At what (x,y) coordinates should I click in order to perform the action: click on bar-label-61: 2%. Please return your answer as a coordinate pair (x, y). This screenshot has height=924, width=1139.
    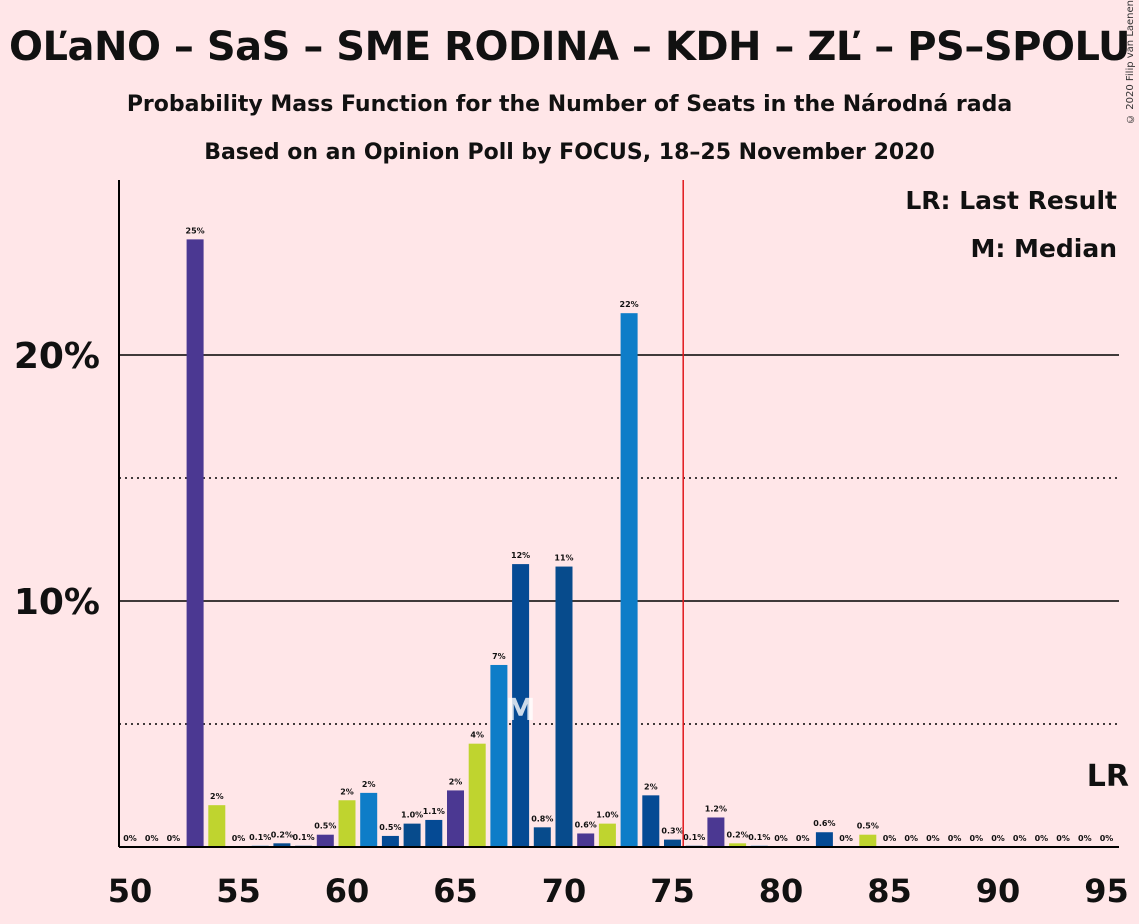
    Looking at the image, I should click on (369, 784).